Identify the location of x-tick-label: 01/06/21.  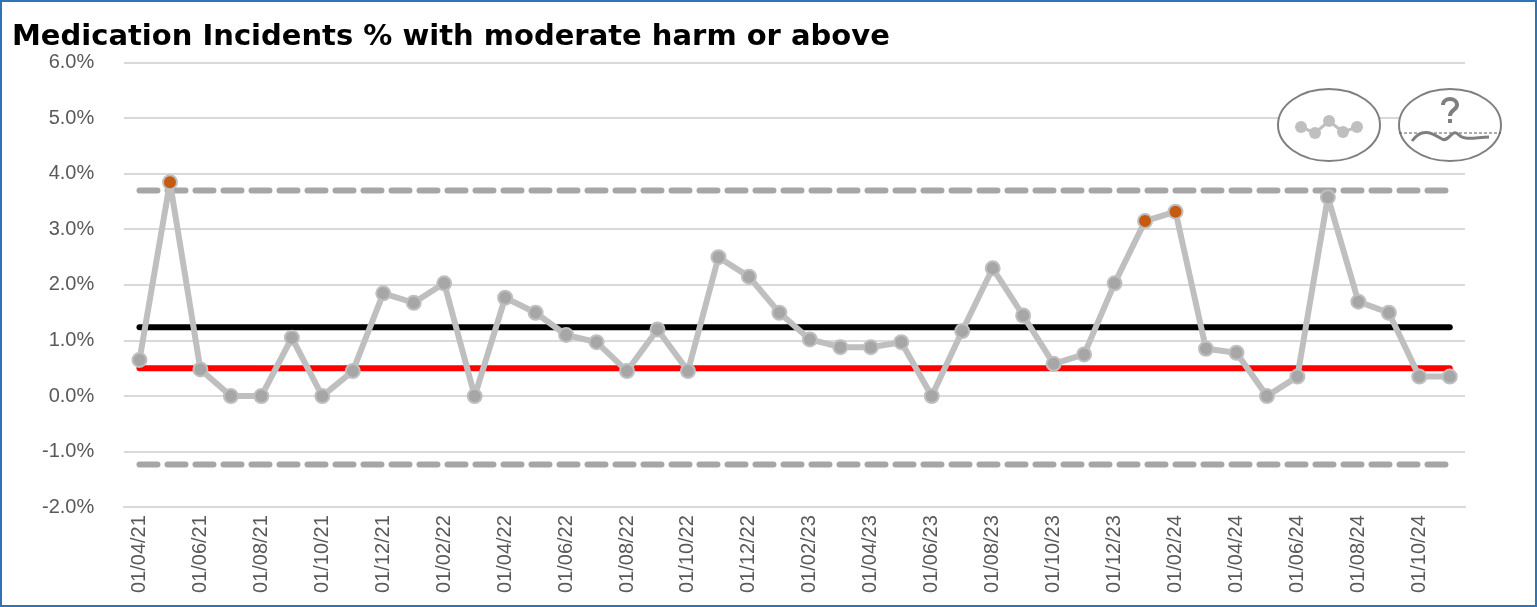
(198, 554).